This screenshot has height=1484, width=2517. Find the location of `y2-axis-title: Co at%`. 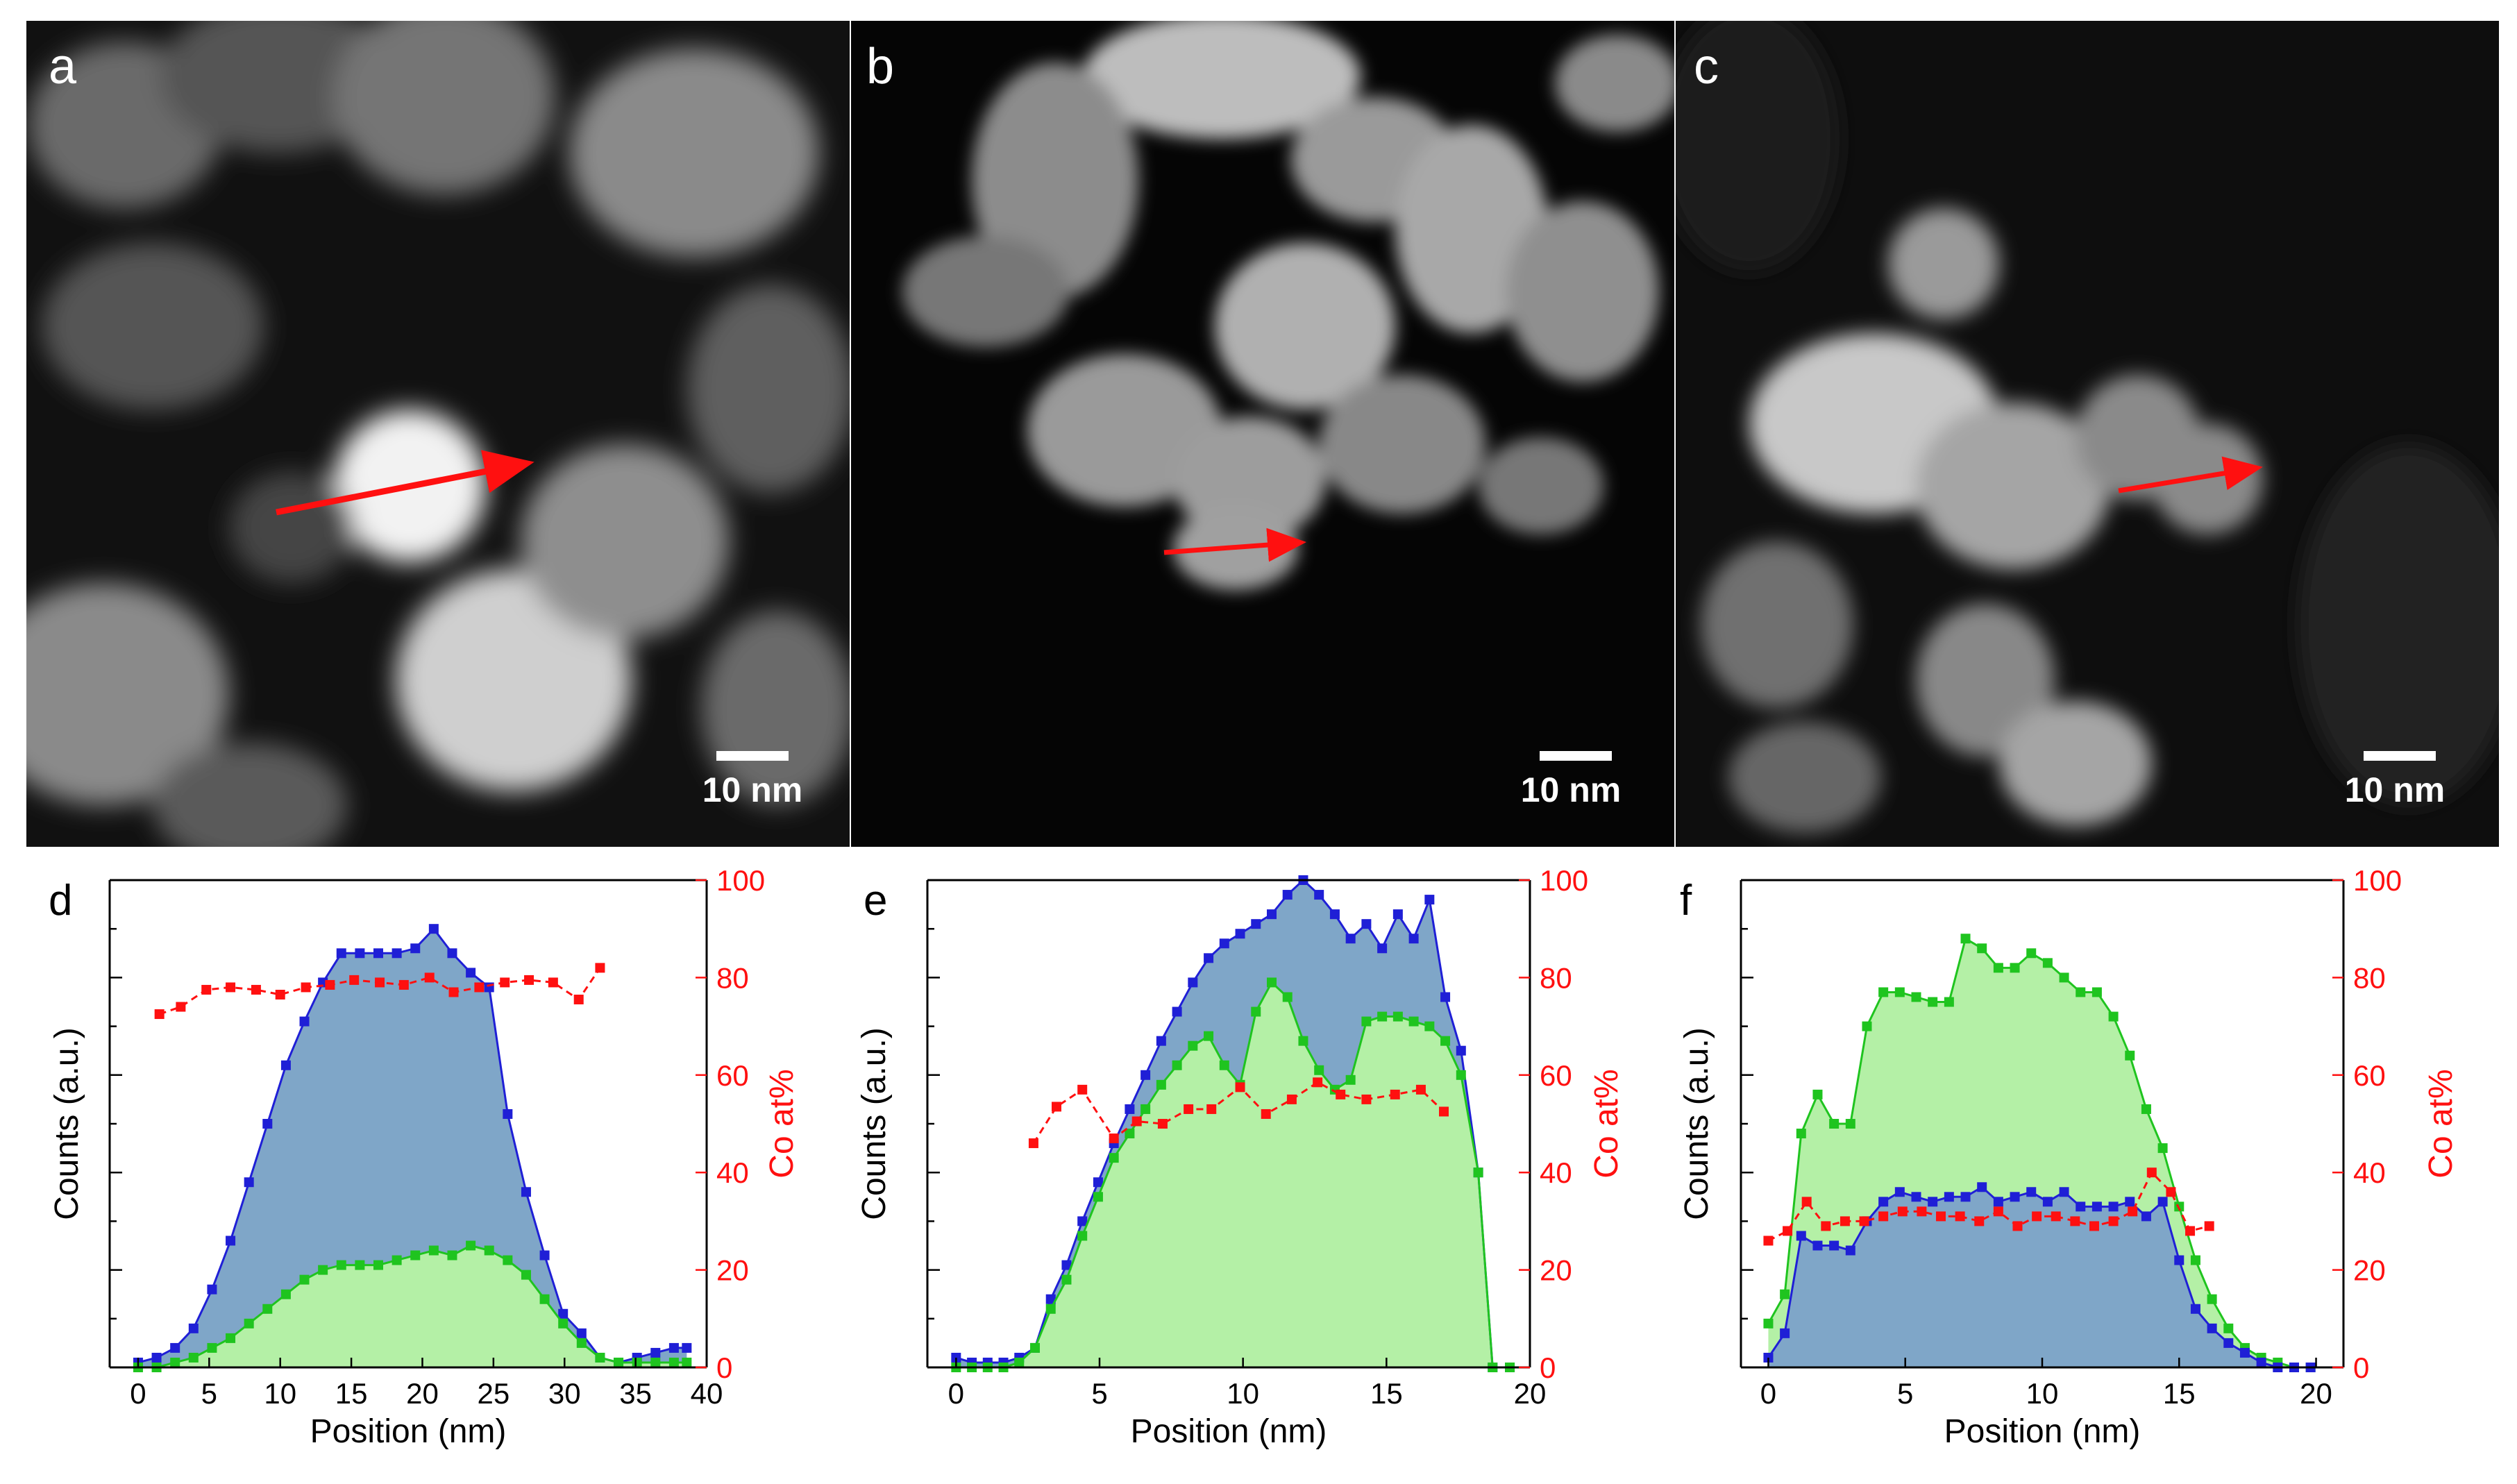

y2-axis-title: Co at% is located at coordinates (2441, 1124).